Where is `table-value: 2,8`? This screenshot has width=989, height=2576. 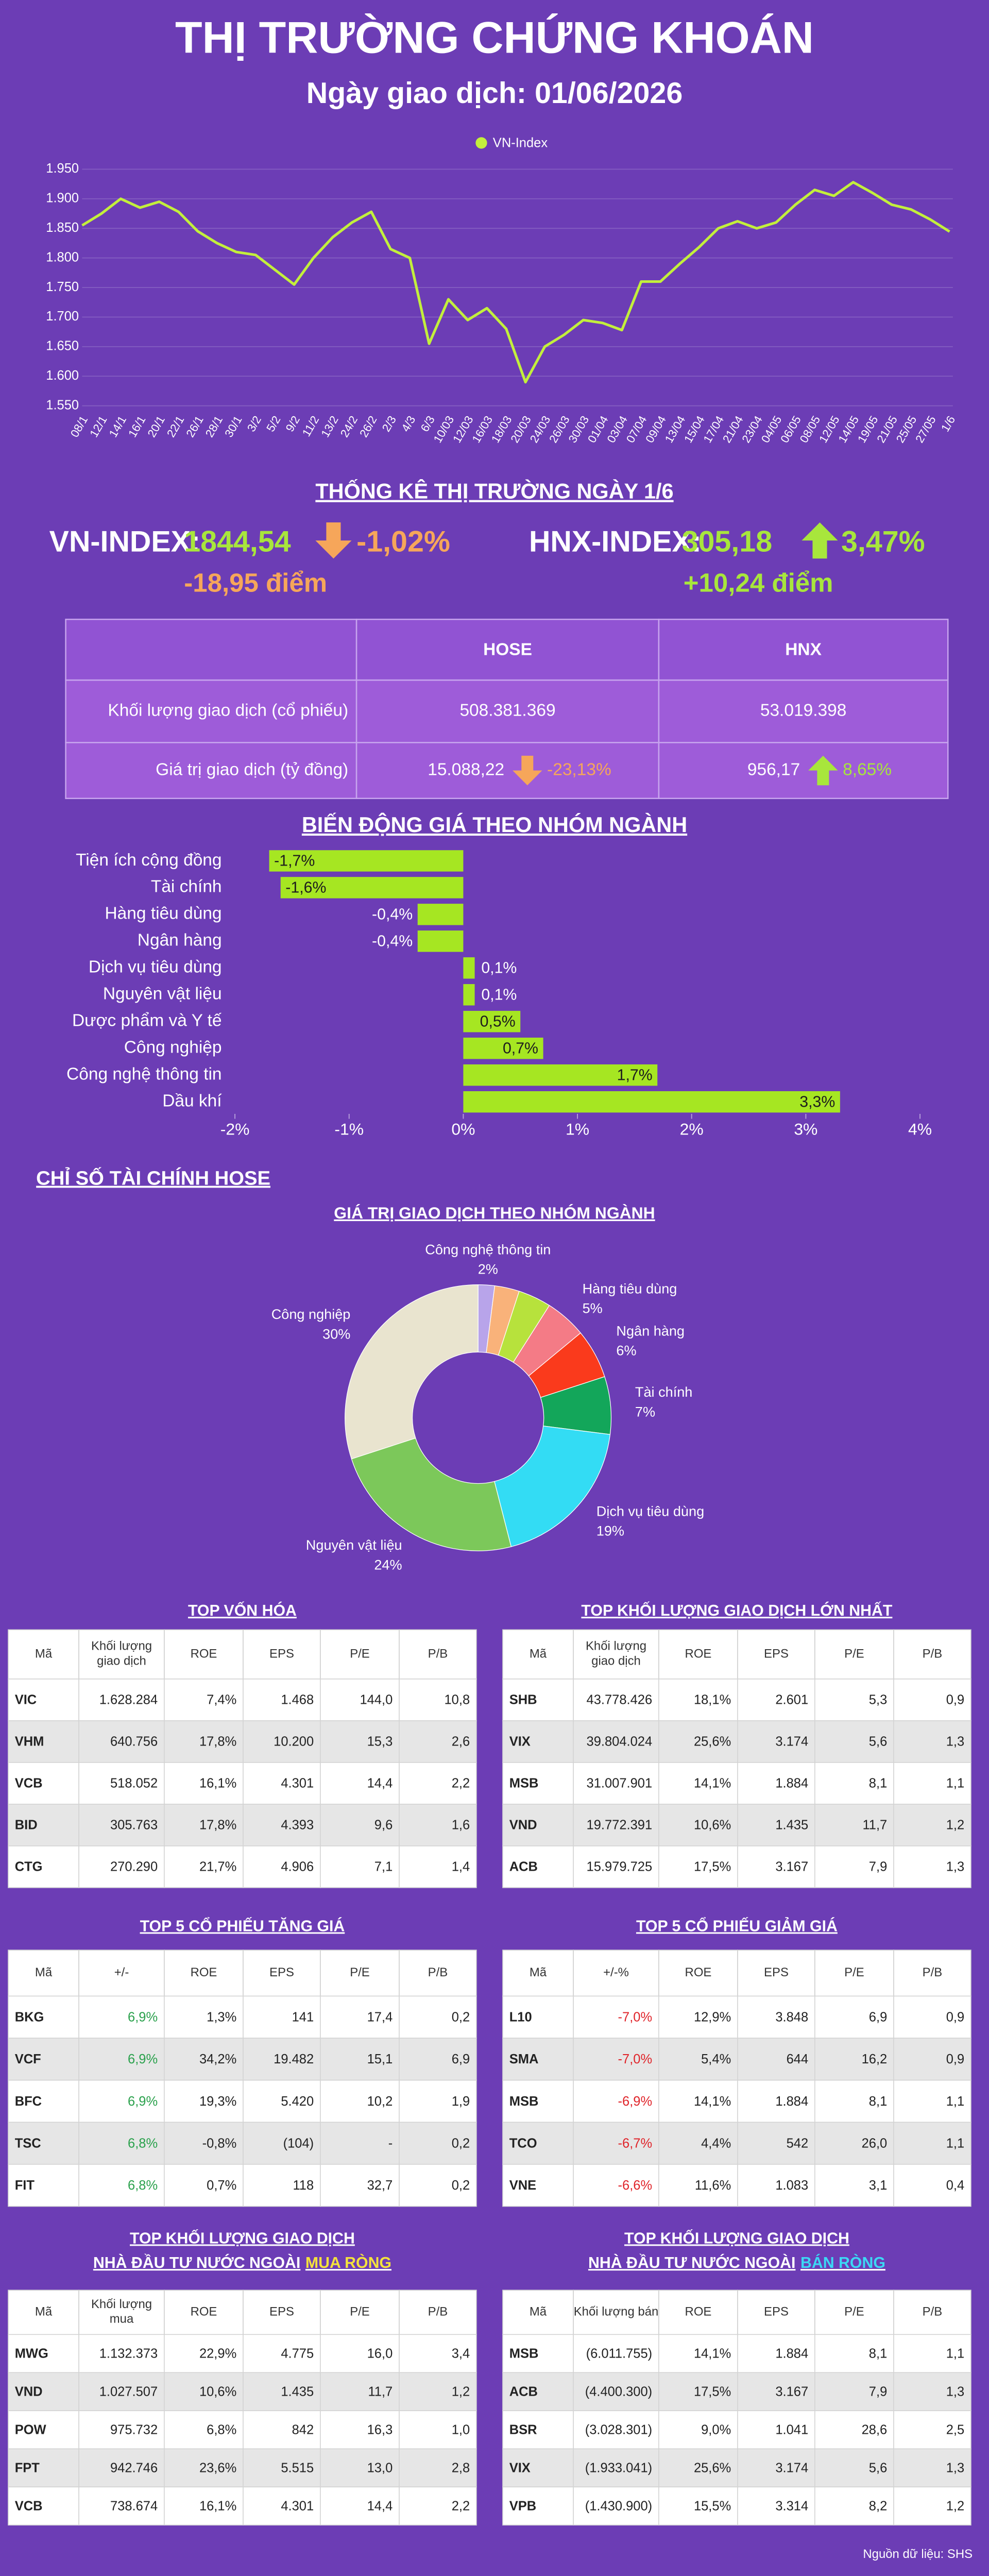 table-value: 2,8 is located at coordinates (461, 2468).